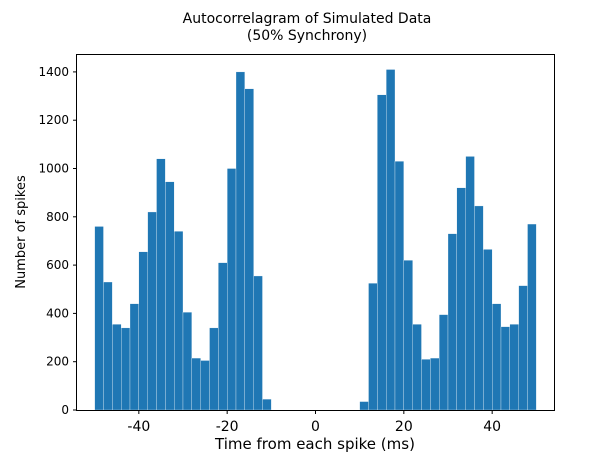 This screenshot has height=461, width=614. What do you see at coordinates (307, 36) in the screenshot?
I see `chart-title-line-2: (50% Synchrony)` at bounding box center [307, 36].